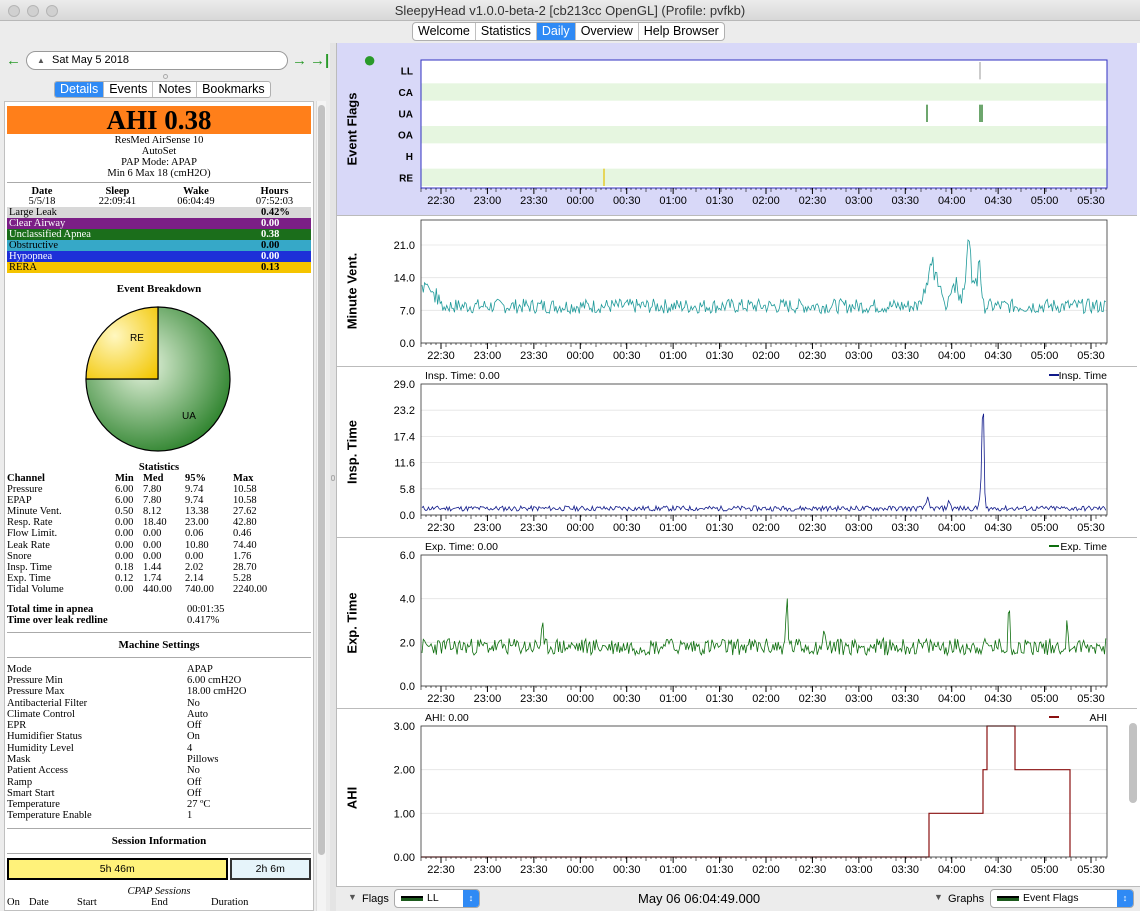  What do you see at coordinates (444, 31) in the screenshot?
I see `tab-welcome: Welcome` at bounding box center [444, 31].